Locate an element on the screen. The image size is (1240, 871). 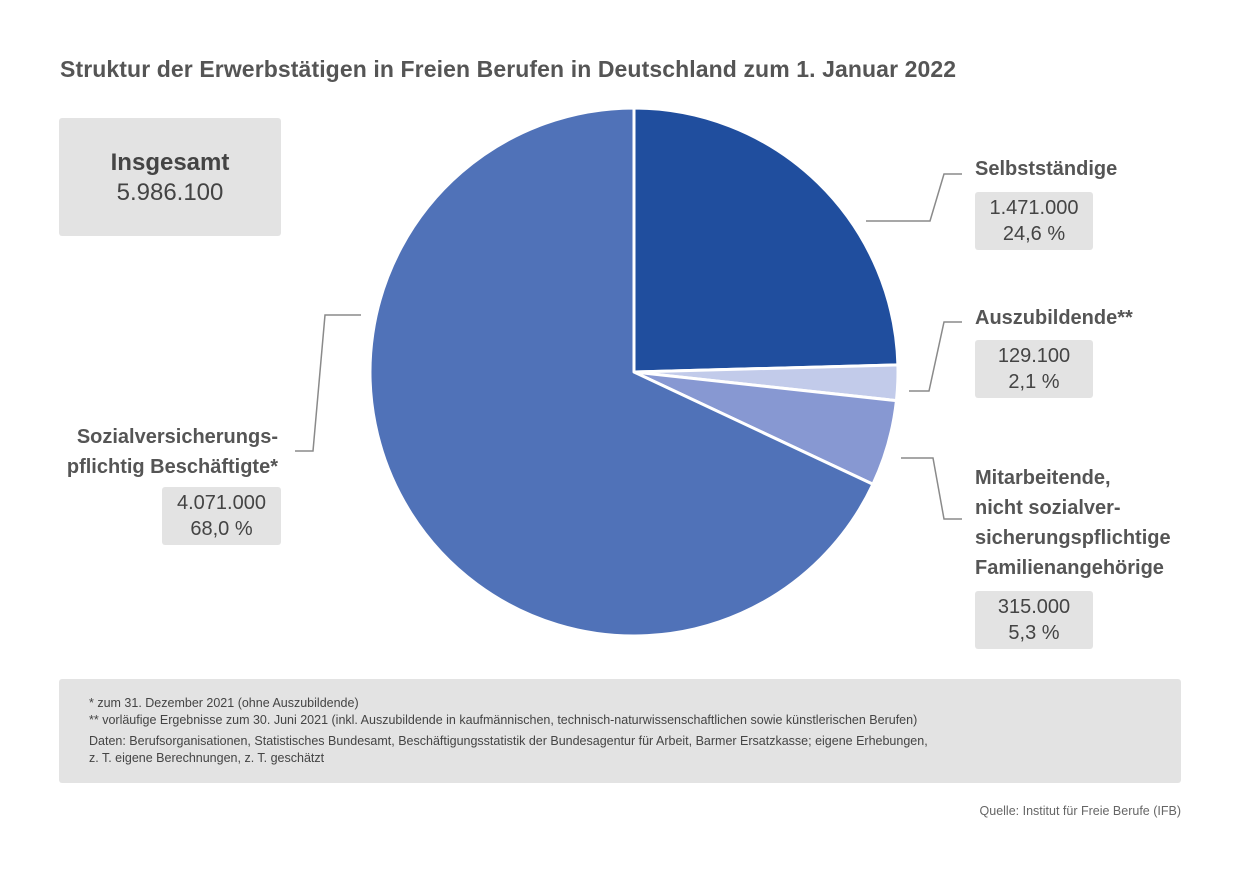
slice-label-line: Auszubildende** is located at coordinates (1054, 318).